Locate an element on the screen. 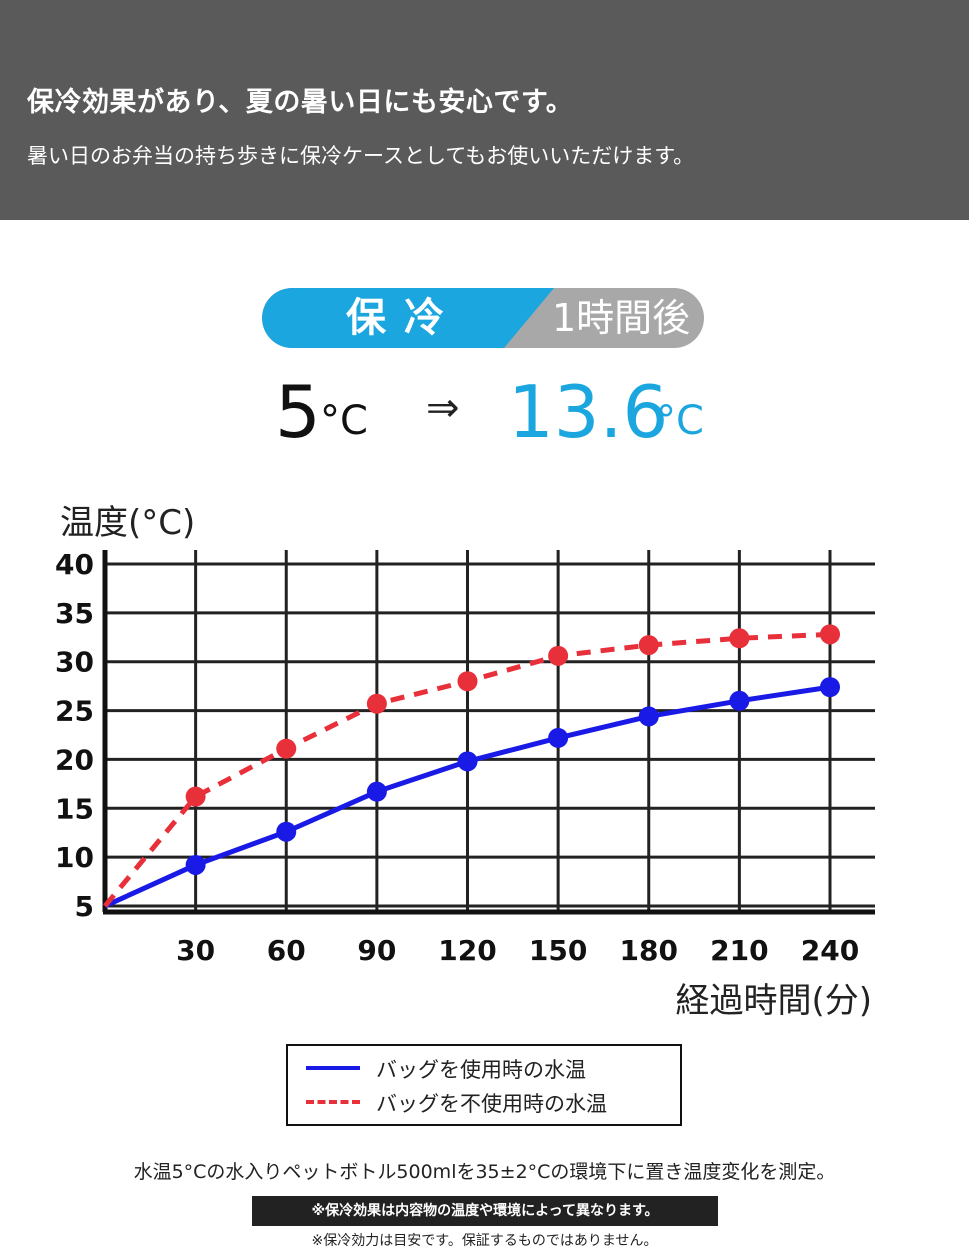 The image size is (969, 1250). chart-legend: バッグを使用時の水温 バッグを不使用時の水温 is located at coordinates (484, 1085).